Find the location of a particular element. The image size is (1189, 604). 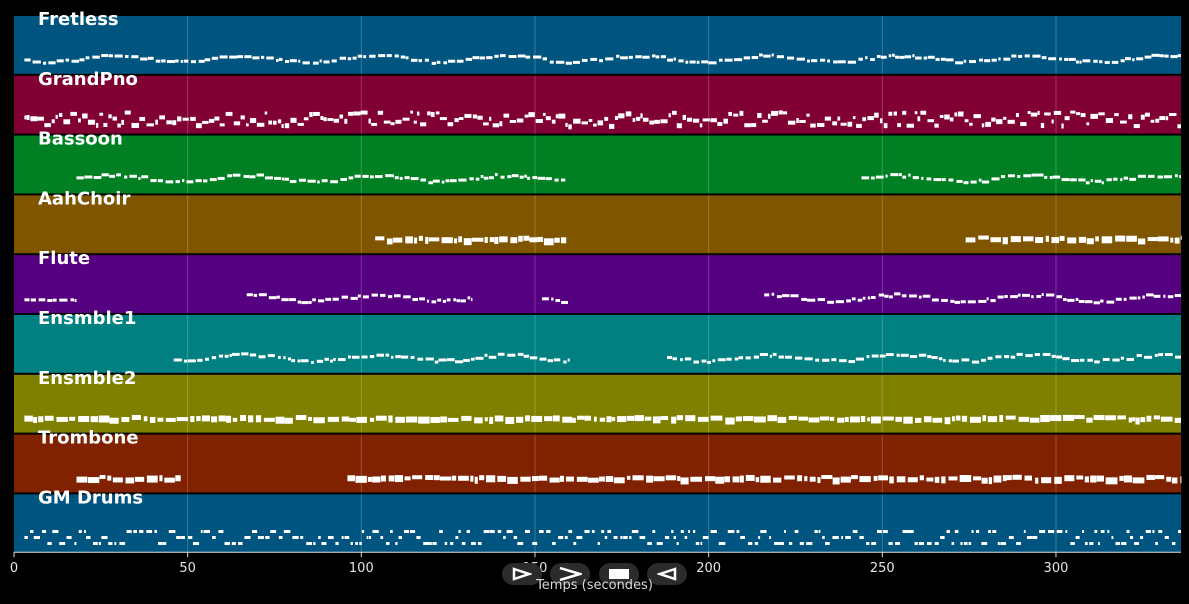

stop-button is located at coordinates (619, 574).